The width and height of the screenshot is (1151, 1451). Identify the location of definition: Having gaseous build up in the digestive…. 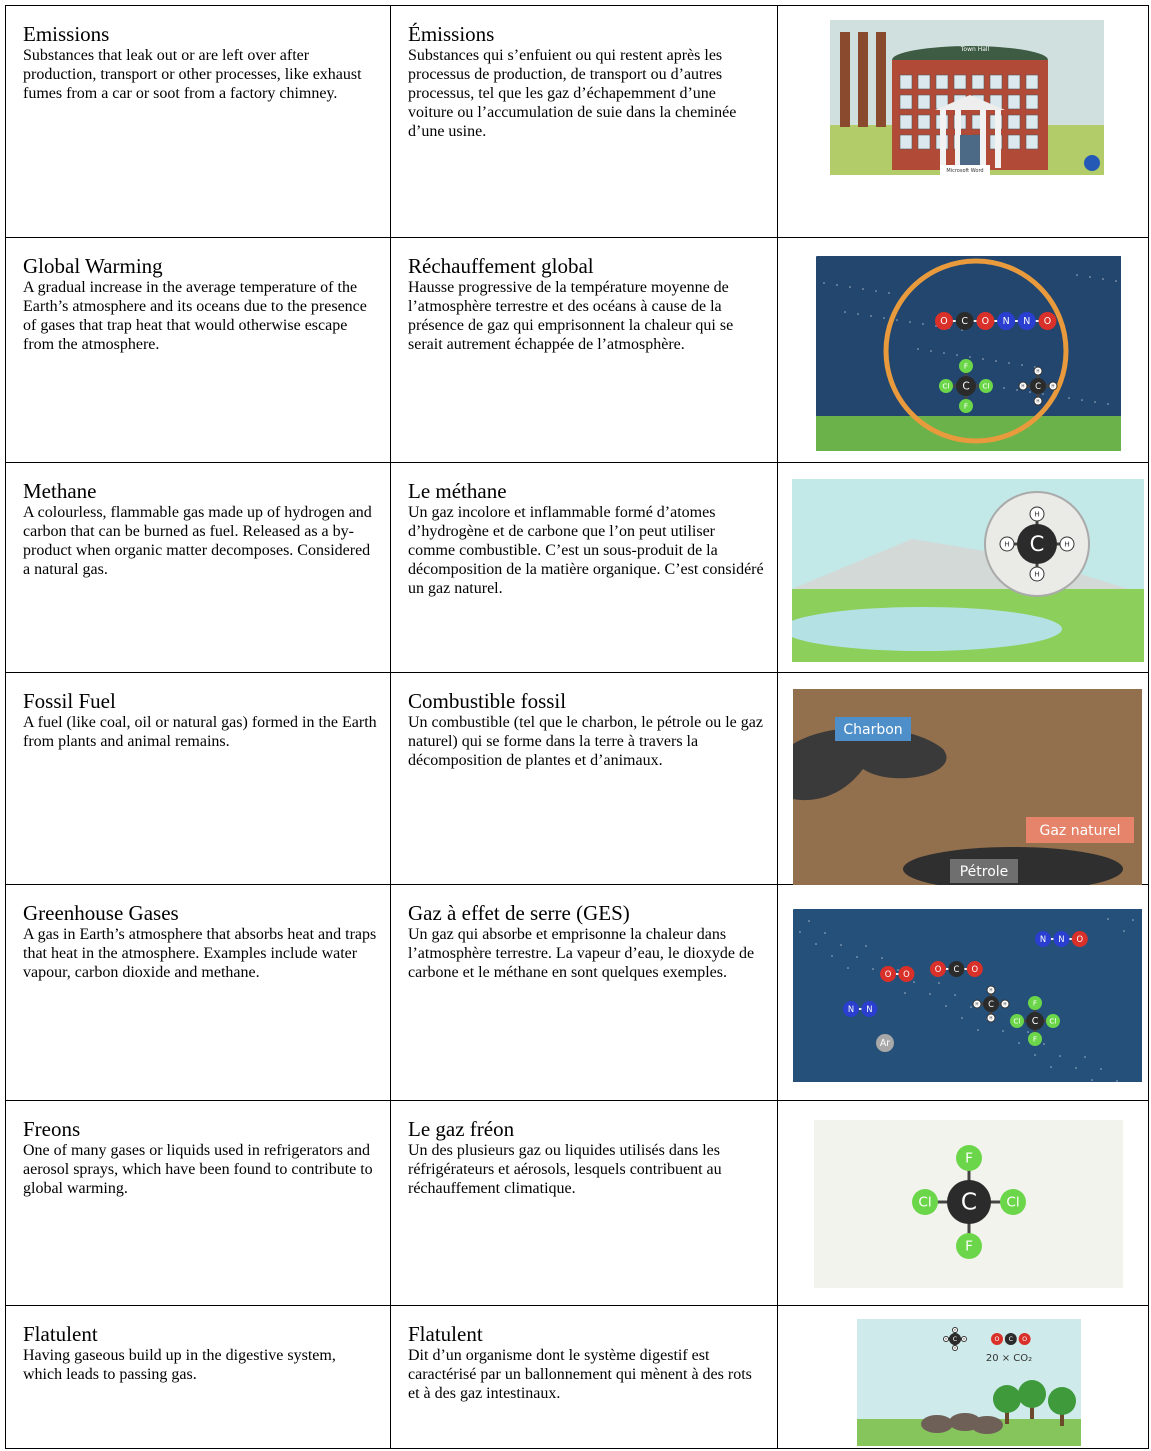
(179, 1365).